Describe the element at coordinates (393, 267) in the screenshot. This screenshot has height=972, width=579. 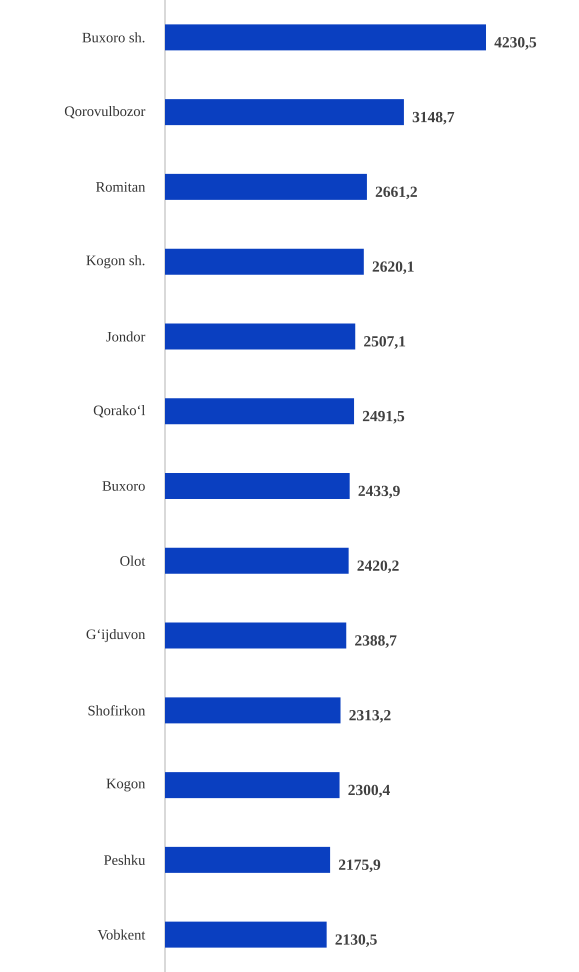
I see `data-label: 2620,1` at that location.